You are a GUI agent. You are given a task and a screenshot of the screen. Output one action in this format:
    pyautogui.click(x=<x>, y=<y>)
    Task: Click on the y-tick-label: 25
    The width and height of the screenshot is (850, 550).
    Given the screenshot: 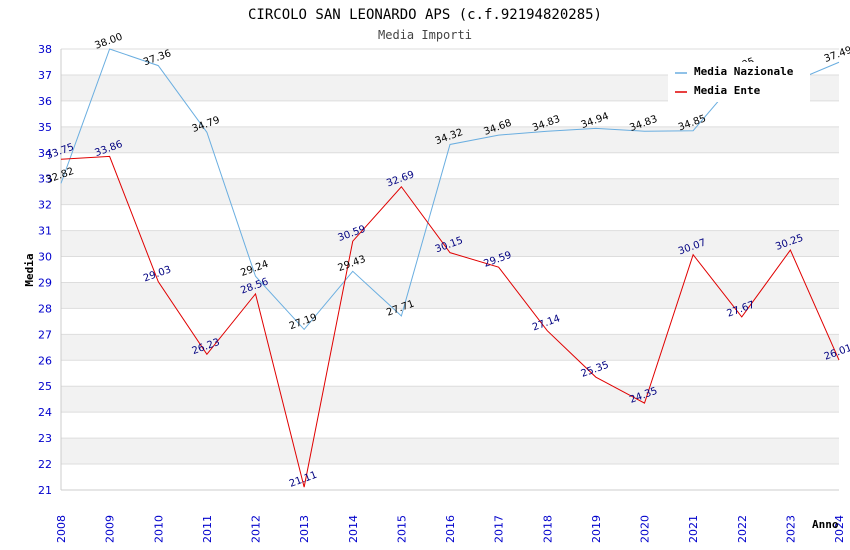 What is the action you would take?
    pyautogui.click(x=45, y=386)
    